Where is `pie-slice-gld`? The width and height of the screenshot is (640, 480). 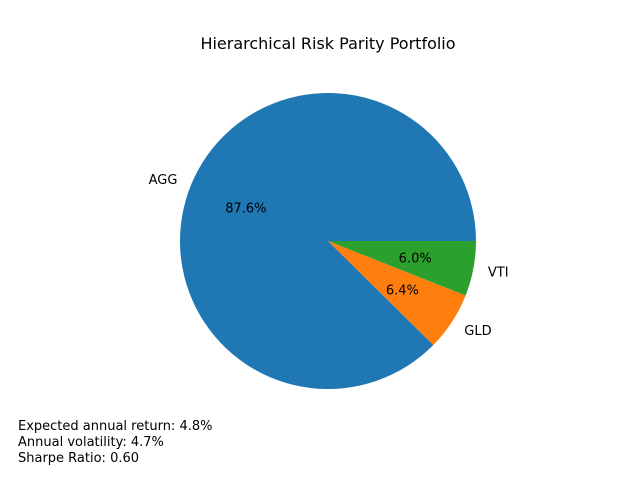 pie-slice-gld is located at coordinates (397, 293).